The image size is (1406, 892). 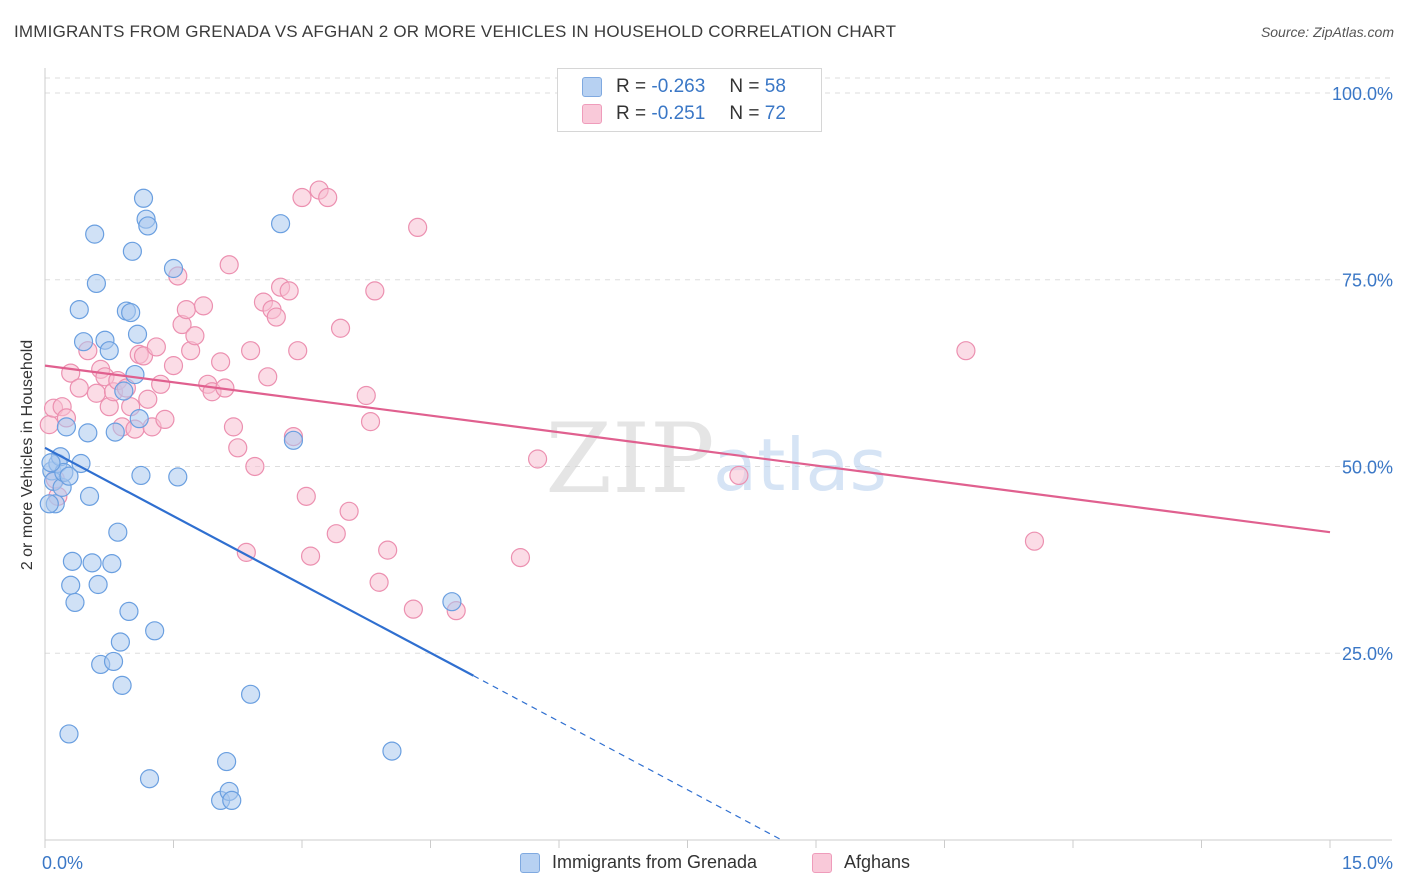 I want to click on correlation-legend: R = -0.263 N = 58 R = -0.251 N = 72, so click(x=689, y=100).